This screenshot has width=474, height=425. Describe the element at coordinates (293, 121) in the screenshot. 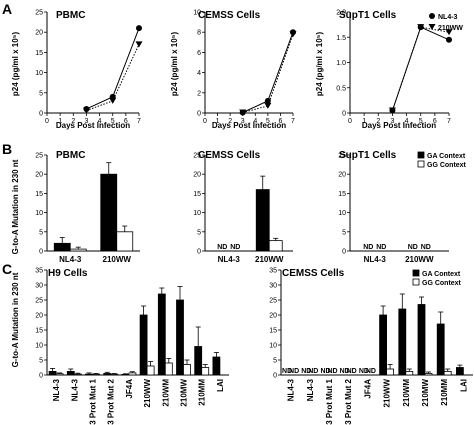

I see `x-tick-label: 7` at that location.